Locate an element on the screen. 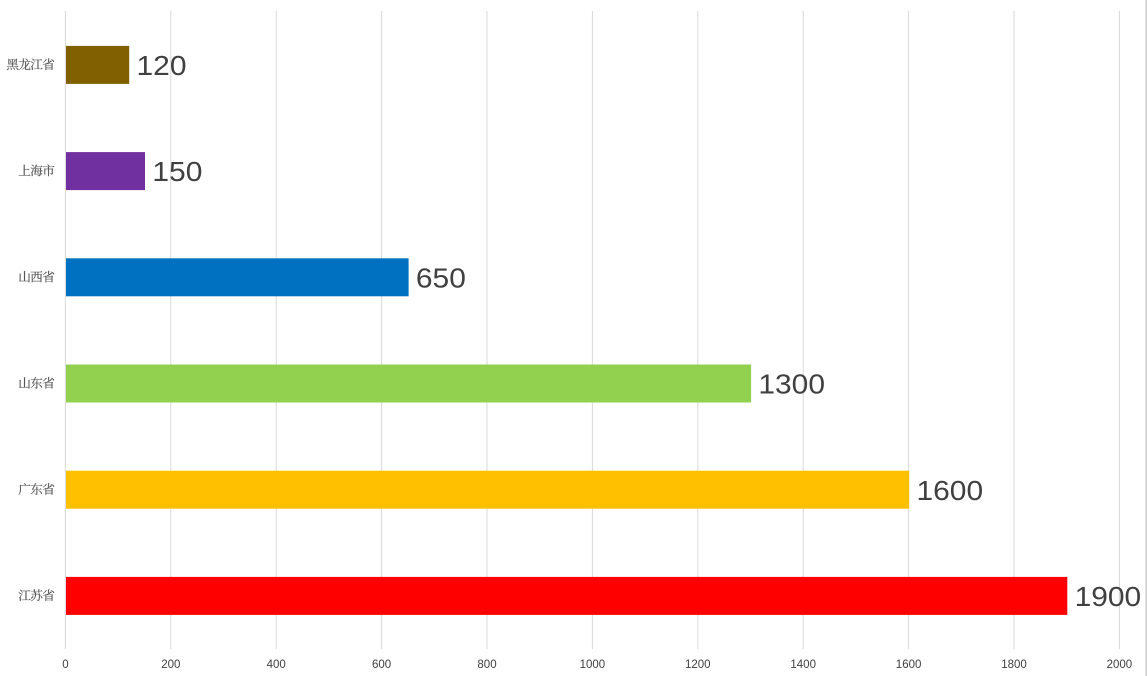 The image size is (1147, 676). svg-text: 2000 is located at coordinates (1120, 665).